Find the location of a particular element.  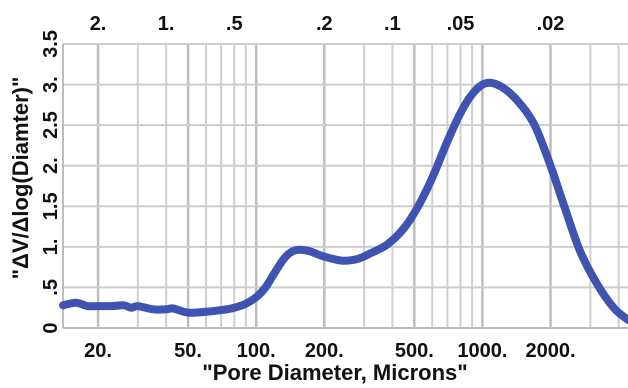

x-tick-label: 50. is located at coordinates (188, 351).